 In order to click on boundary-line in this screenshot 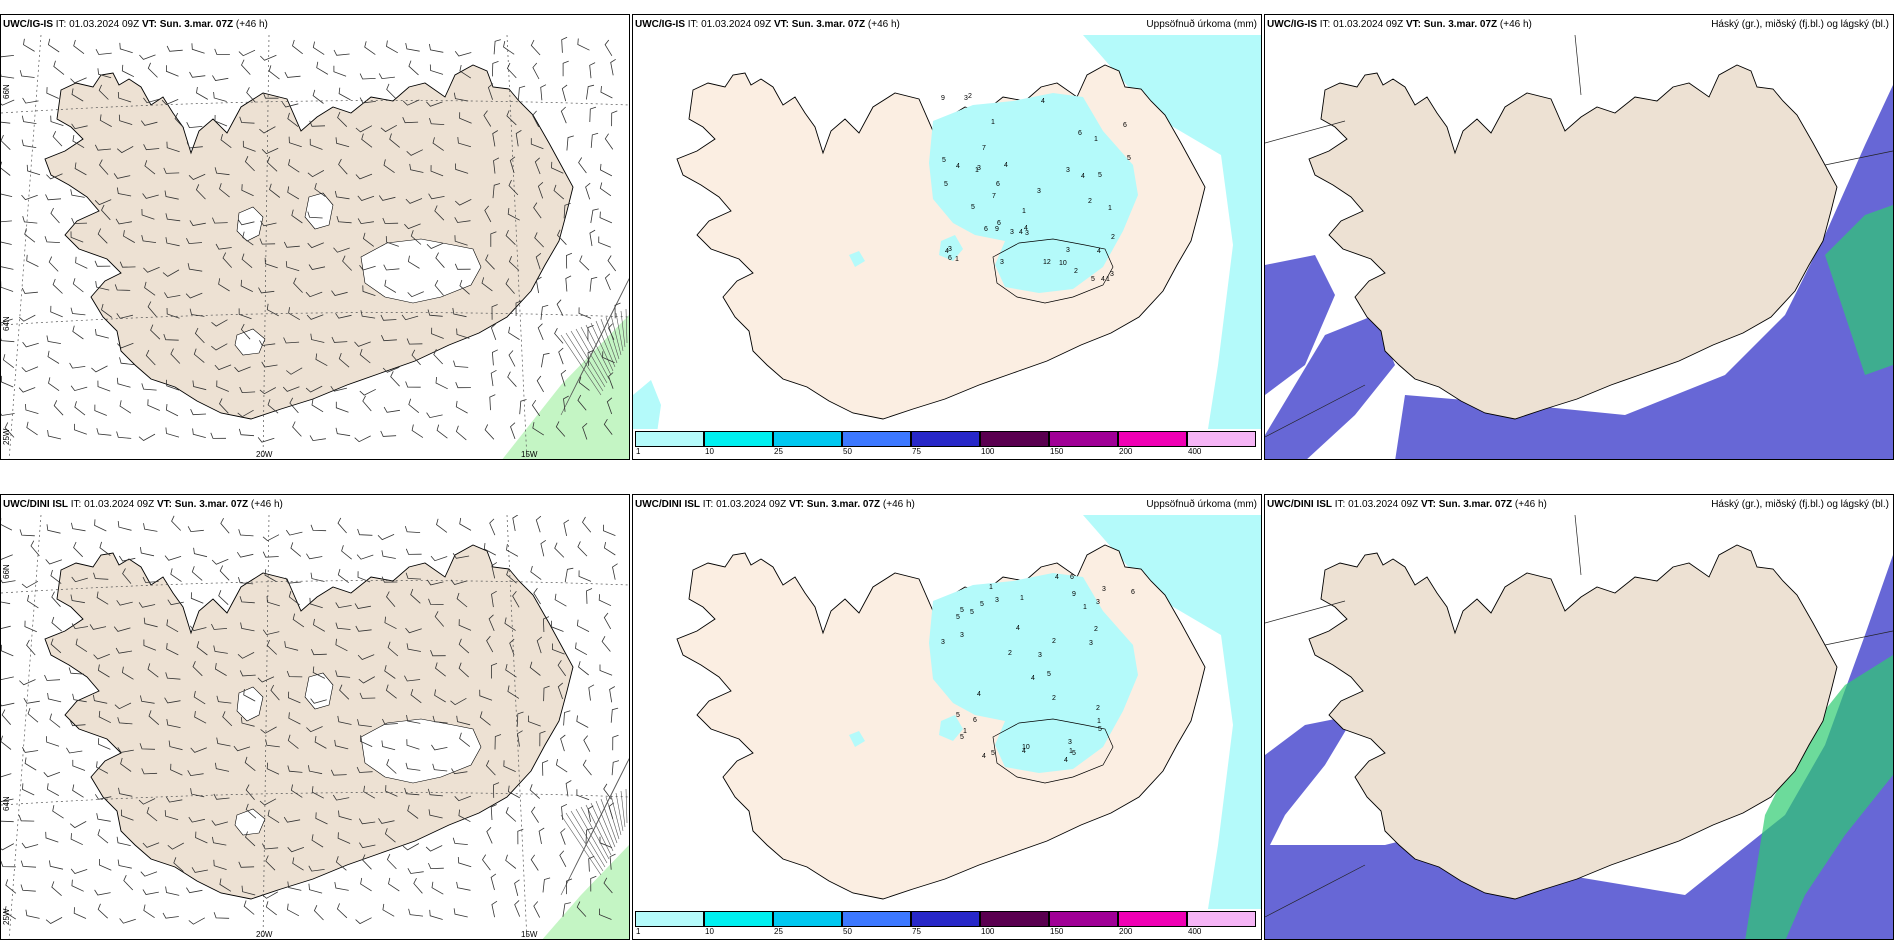, I will do `click(1315, 891)`.